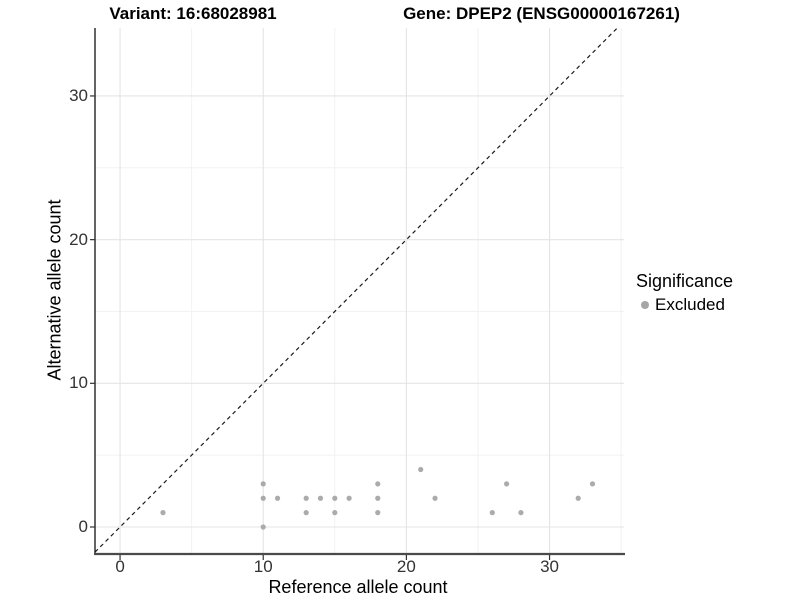  Describe the element at coordinates (78, 383) in the screenshot. I see `y-tick-label: 10` at that location.